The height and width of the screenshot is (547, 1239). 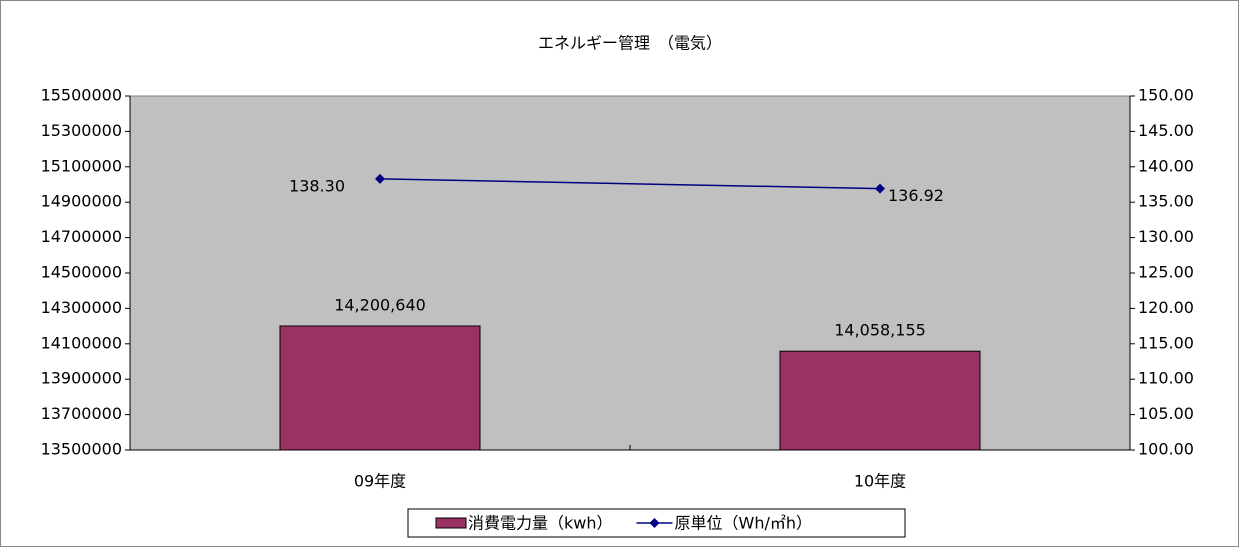 What do you see at coordinates (1166, 378) in the screenshot?
I see `y2-tick-label: 110.00` at bounding box center [1166, 378].